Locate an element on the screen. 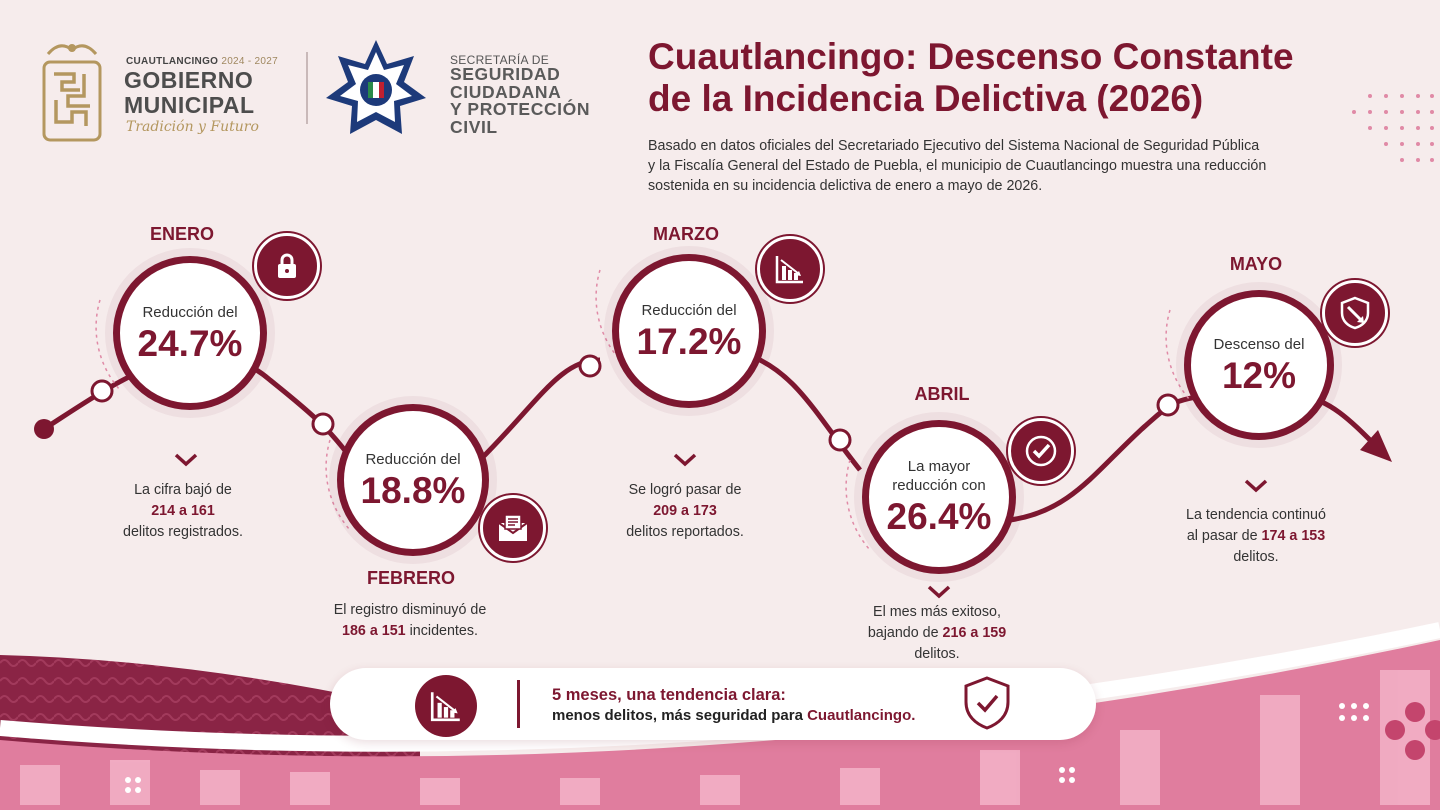  banner-headline: 5 meses, una tendencia clara: is located at coordinates (669, 695).